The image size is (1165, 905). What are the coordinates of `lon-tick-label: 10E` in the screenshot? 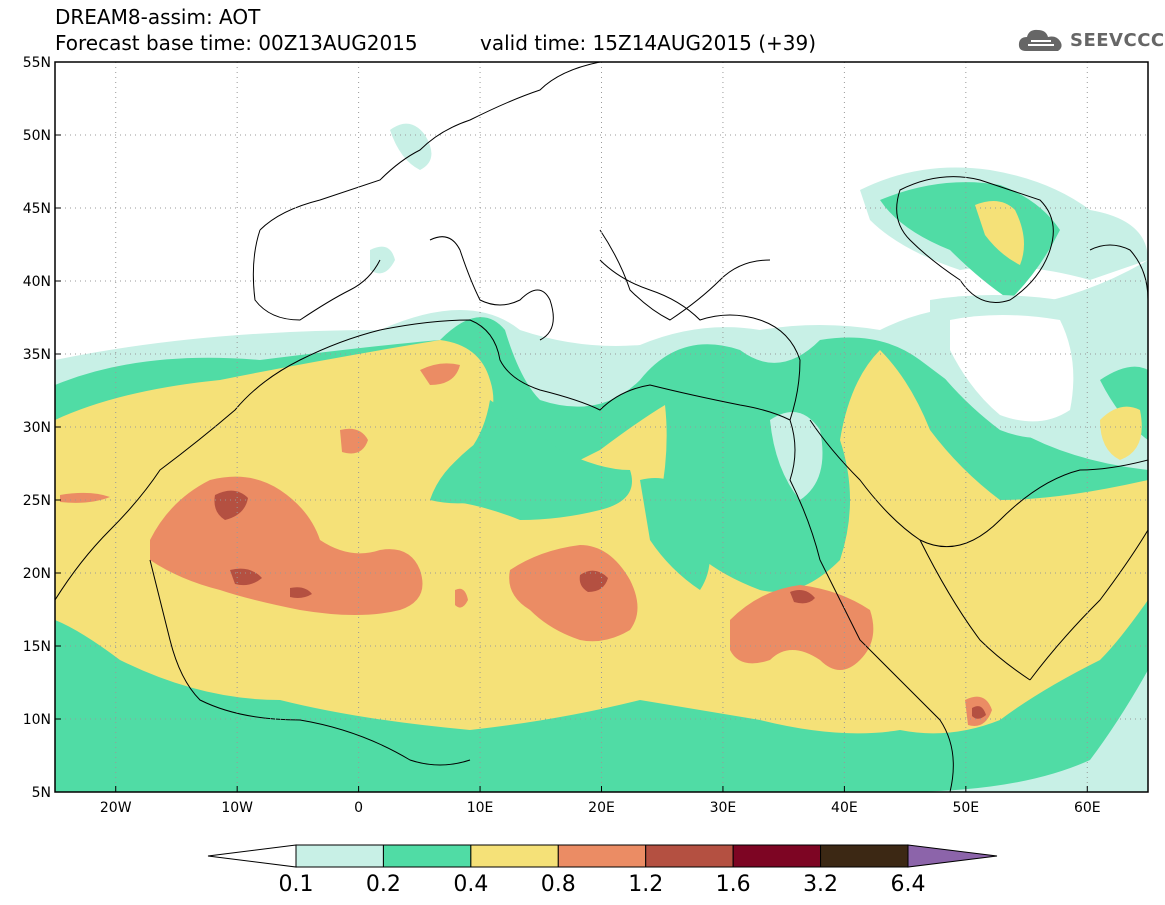 It's located at (480, 808).